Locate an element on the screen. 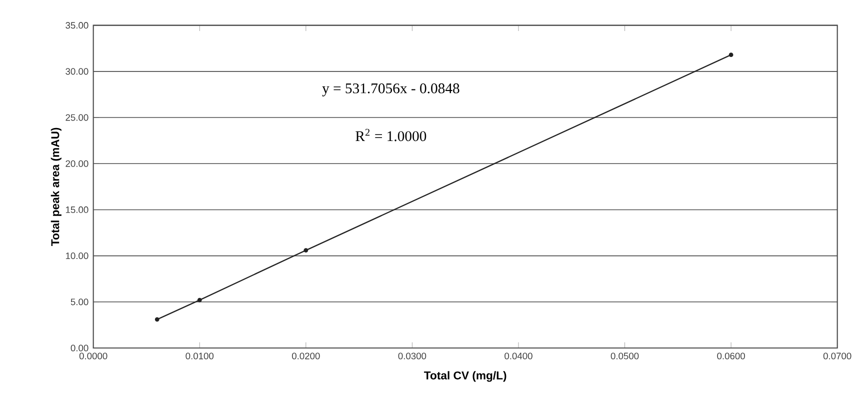 The width and height of the screenshot is (862, 418). y-tick-label: 35.00 is located at coordinates (77, 25).